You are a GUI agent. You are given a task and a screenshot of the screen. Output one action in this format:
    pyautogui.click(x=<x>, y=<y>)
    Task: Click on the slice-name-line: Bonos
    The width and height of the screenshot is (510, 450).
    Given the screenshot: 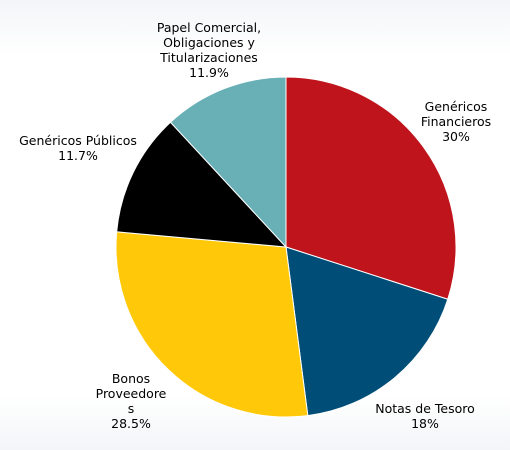 What is the action you would take?
    pyautogui.click(x=131, y=378)
    